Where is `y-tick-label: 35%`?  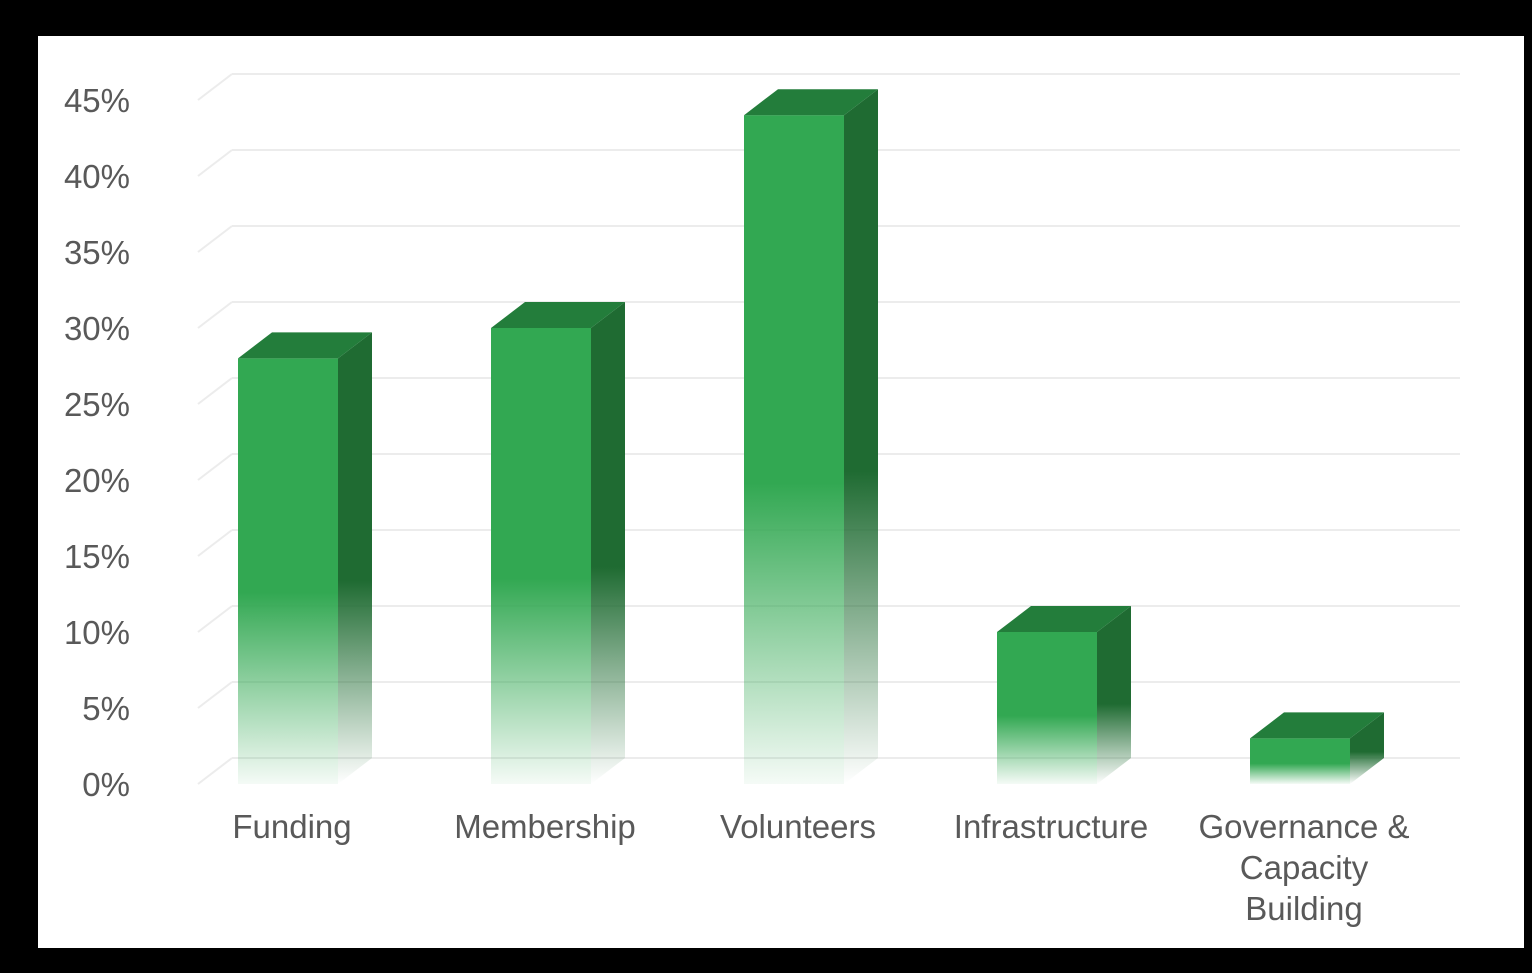
y-tick-label: 35% is located at coordinates (97, 252).